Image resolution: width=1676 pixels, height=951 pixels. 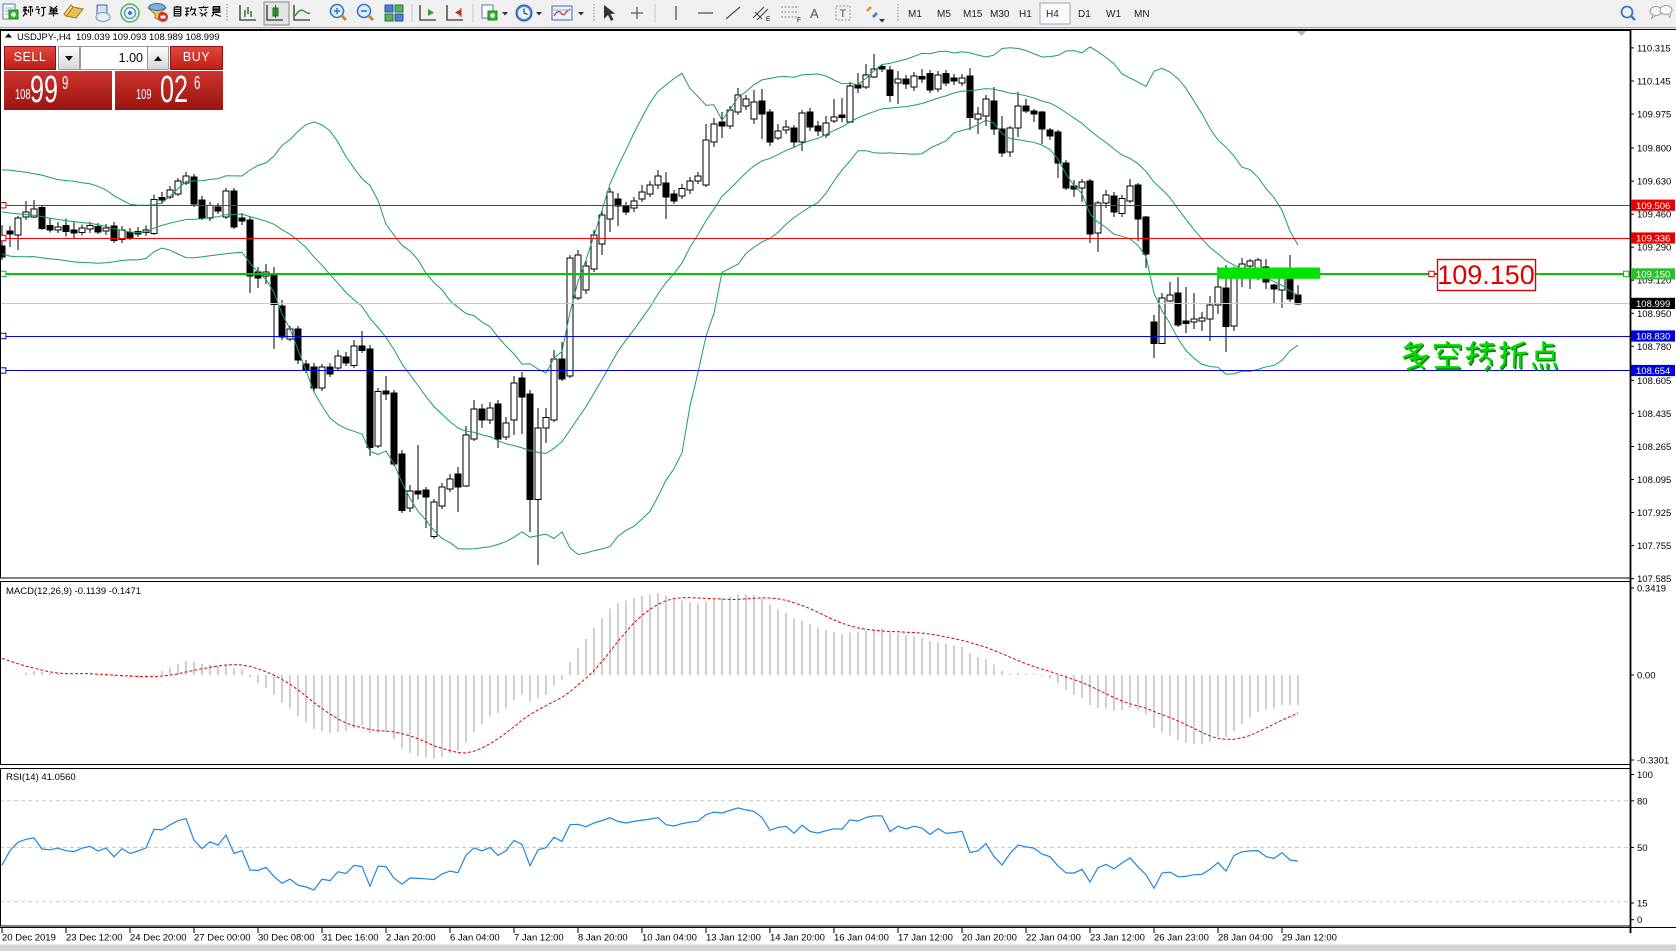 What do you see at coordinates (1654, 480) in the screenshot?
I see `svg-text: 108.095` at bounding box center [1654, 480].